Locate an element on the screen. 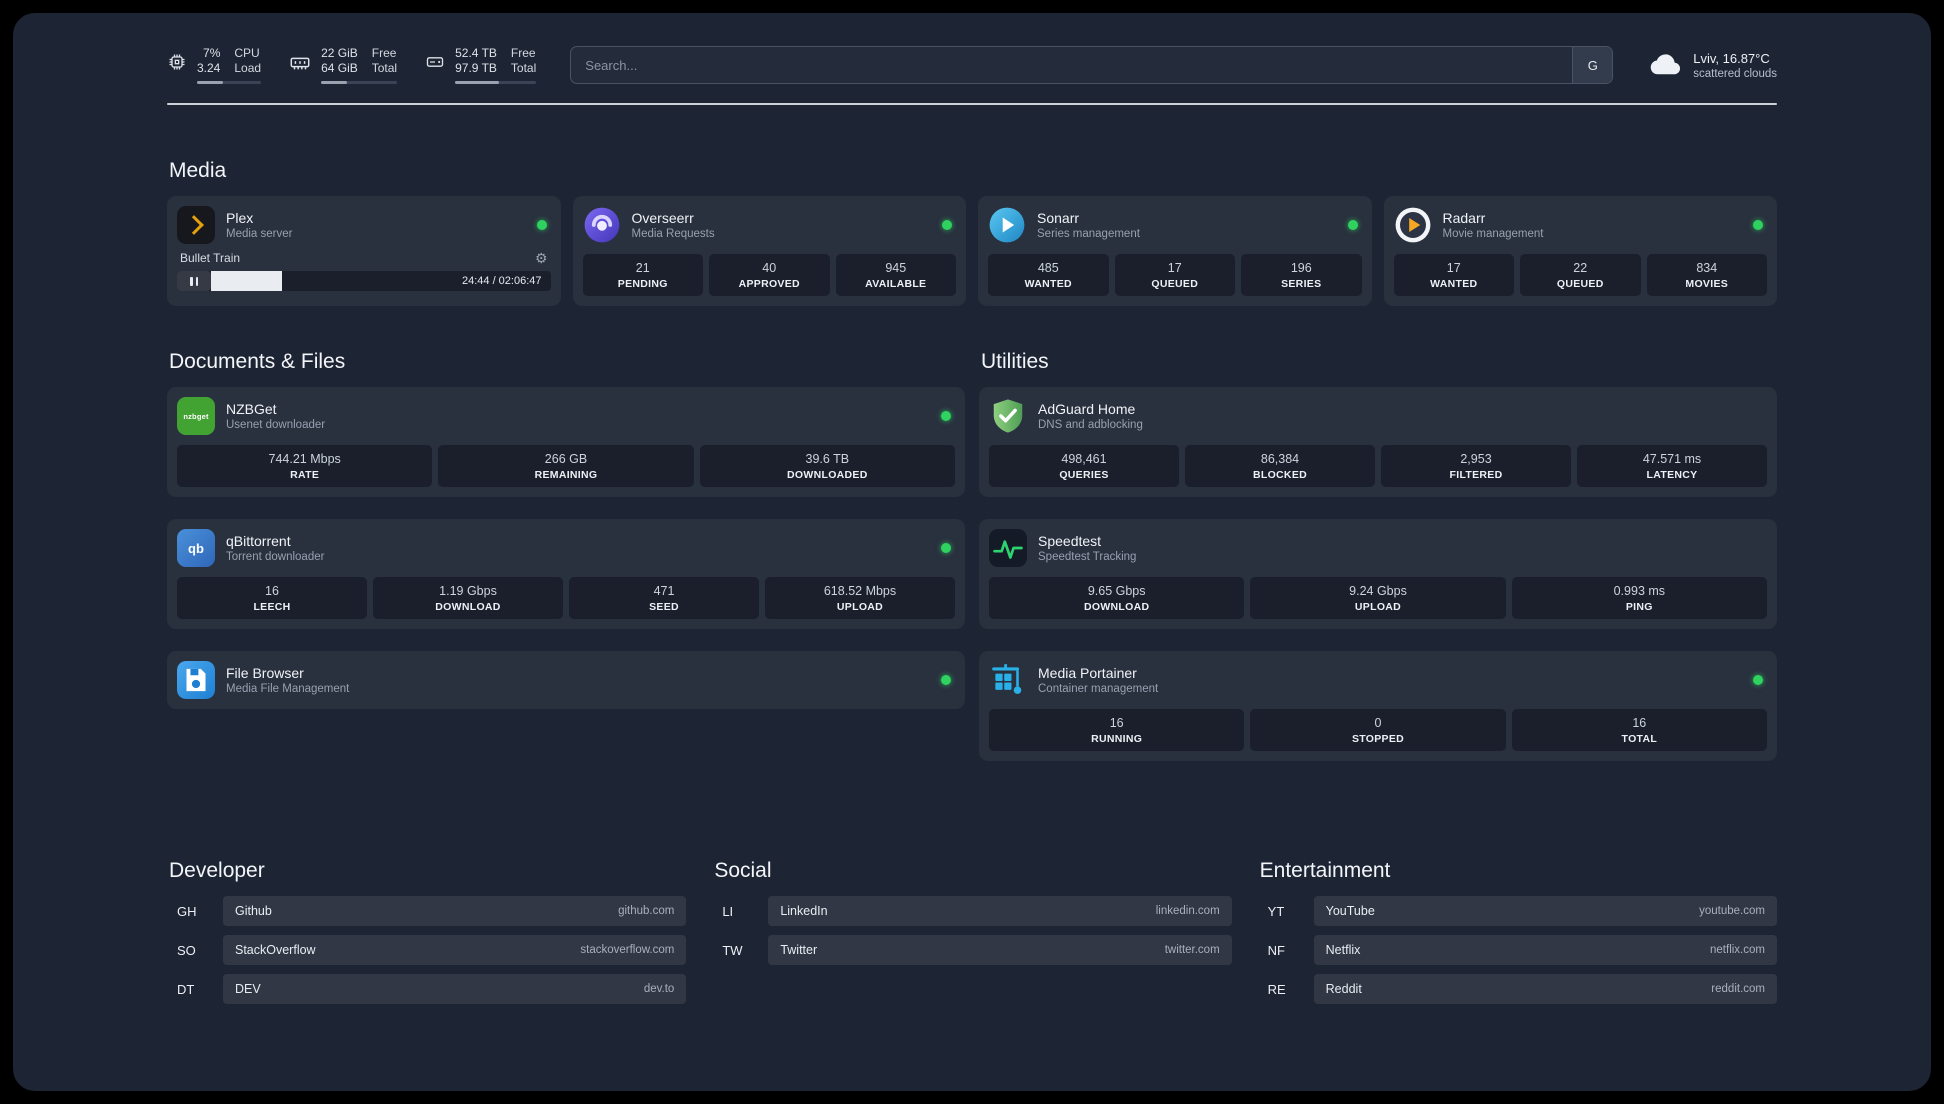 Image resolution: width=1944 pixels, height=1104 pixels. stat-tile: 485 WANTED is located at coordinates (1048, 275).